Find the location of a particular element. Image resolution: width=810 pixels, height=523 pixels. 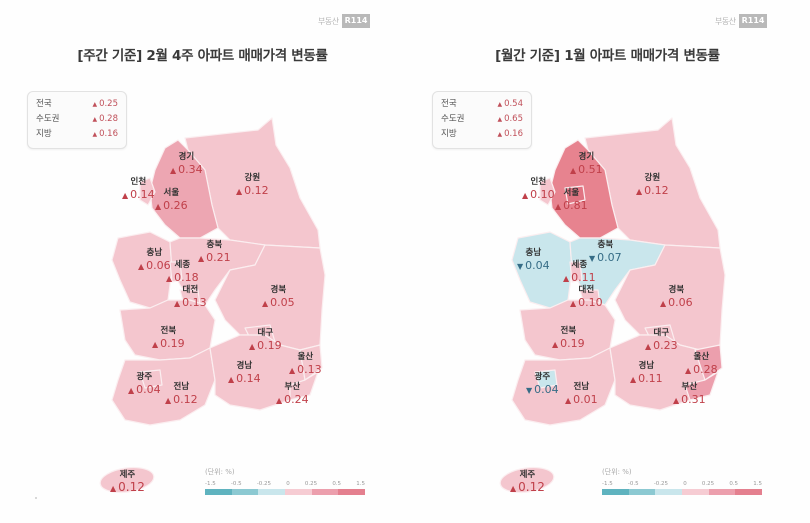

panel-title: [월간 기준] 1월 아파트 매매가격 변동률 is located at coordinates (607, 56).